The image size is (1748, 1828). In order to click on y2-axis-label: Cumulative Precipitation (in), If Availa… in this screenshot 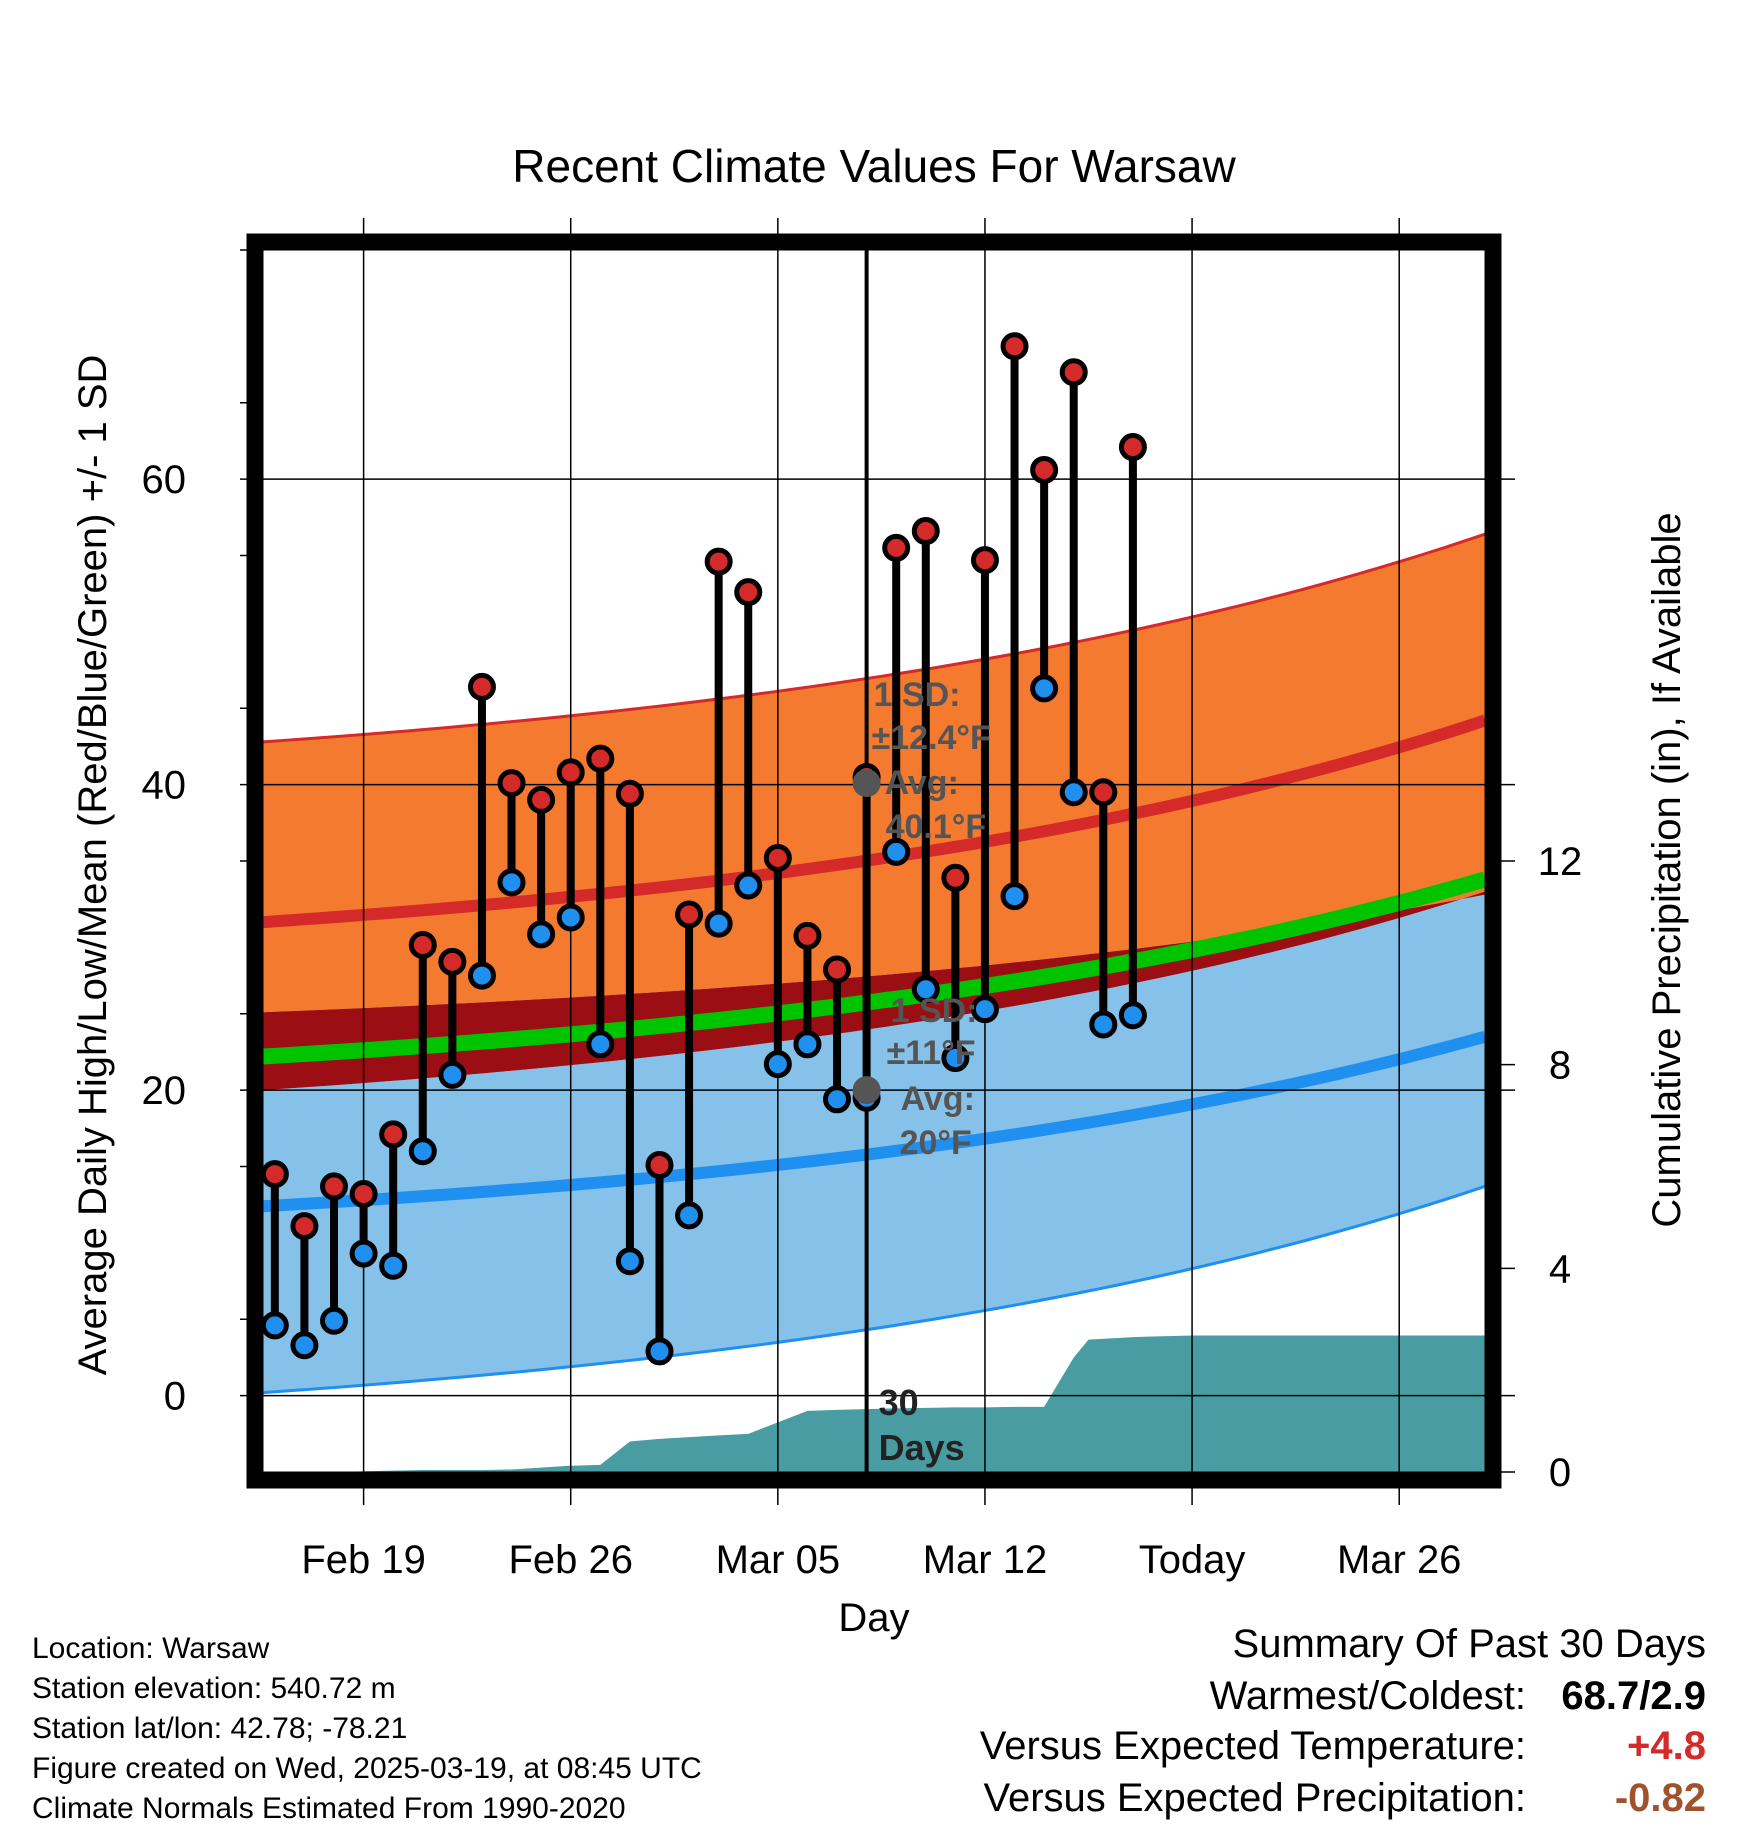, I will do `click(1667, 869)`.